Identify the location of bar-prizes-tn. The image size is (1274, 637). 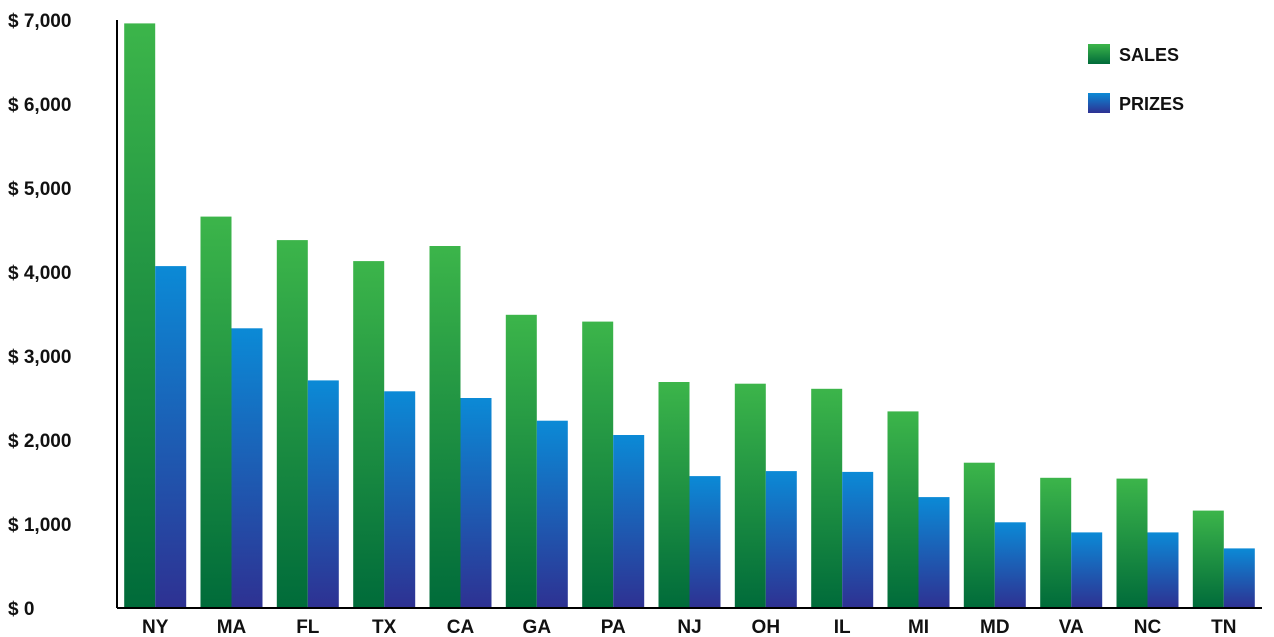
(1239, 578).